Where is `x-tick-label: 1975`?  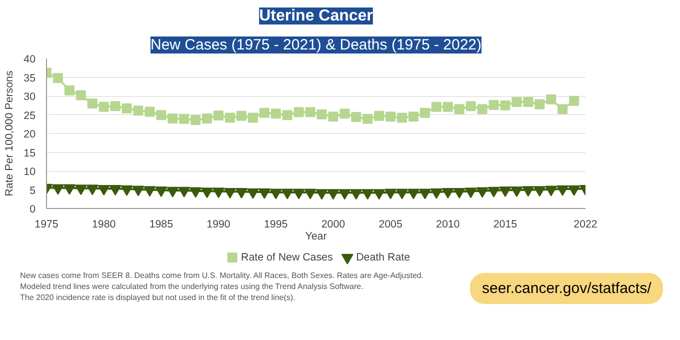
x-tick-label: 1975 is located at coordinates (46, 224).